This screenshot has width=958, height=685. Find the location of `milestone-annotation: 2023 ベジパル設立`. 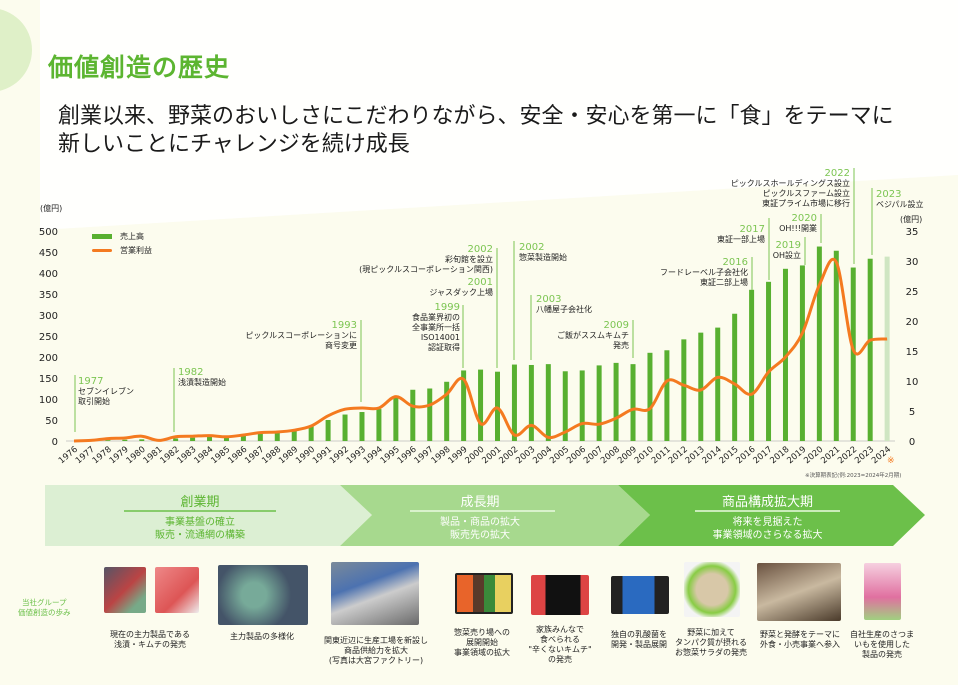

milestone-annotation: 2023 ベジパル設立 is located at coordinates (900, 199).